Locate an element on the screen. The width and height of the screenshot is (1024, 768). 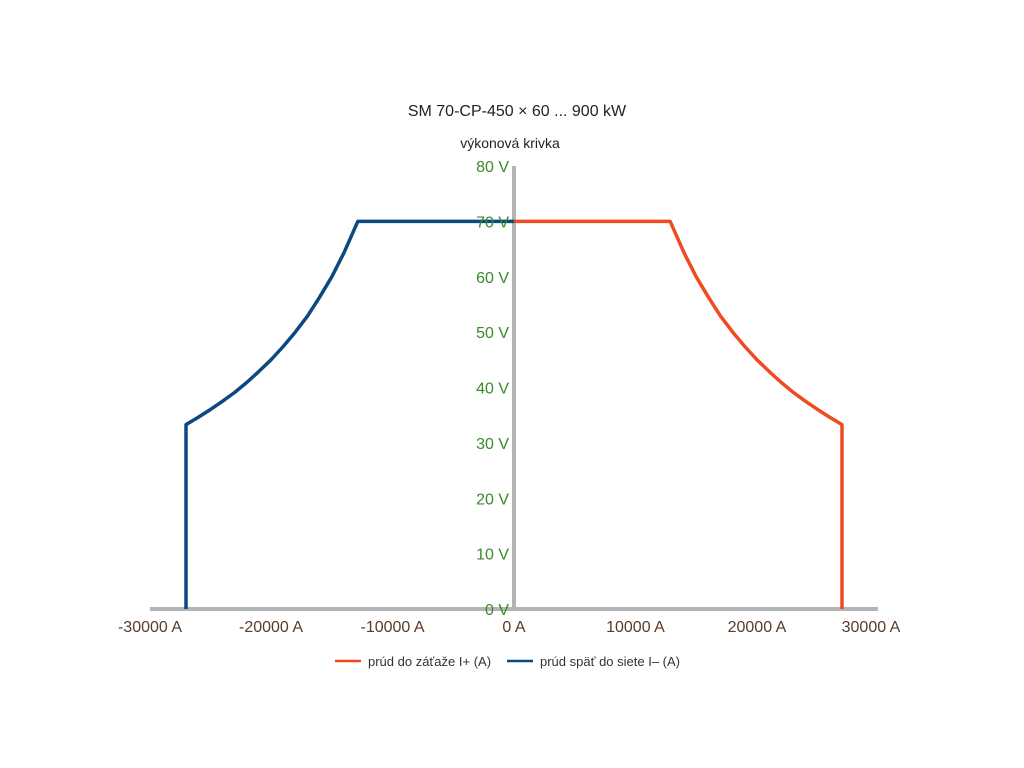
y-tick-label: 40 V is located at coordinates (492, 389).